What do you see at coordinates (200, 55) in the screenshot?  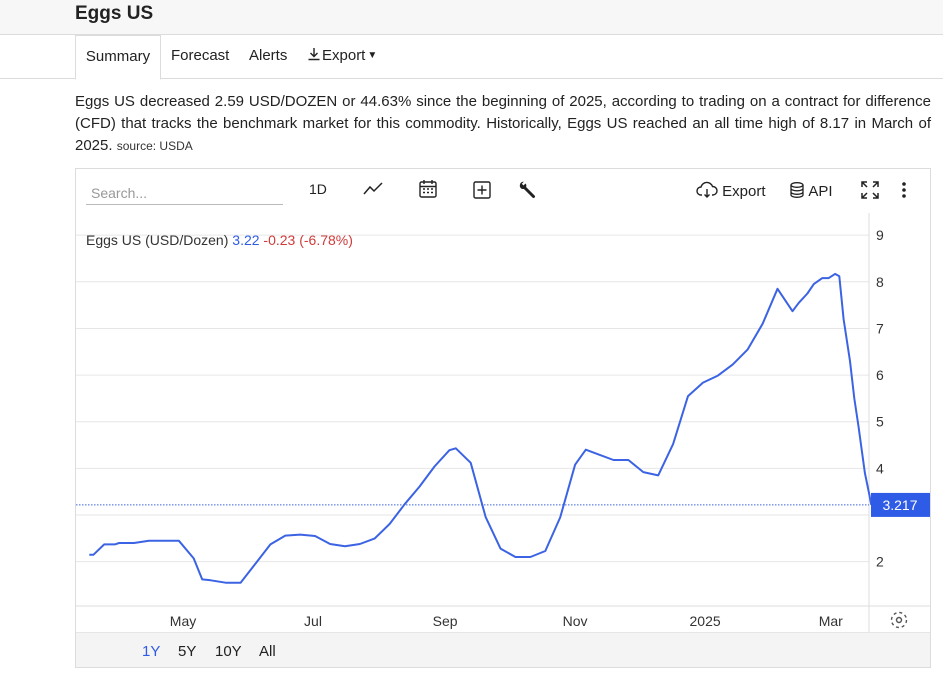 I see `tab-forecast: Forecast` at bounding box center [200, 55].